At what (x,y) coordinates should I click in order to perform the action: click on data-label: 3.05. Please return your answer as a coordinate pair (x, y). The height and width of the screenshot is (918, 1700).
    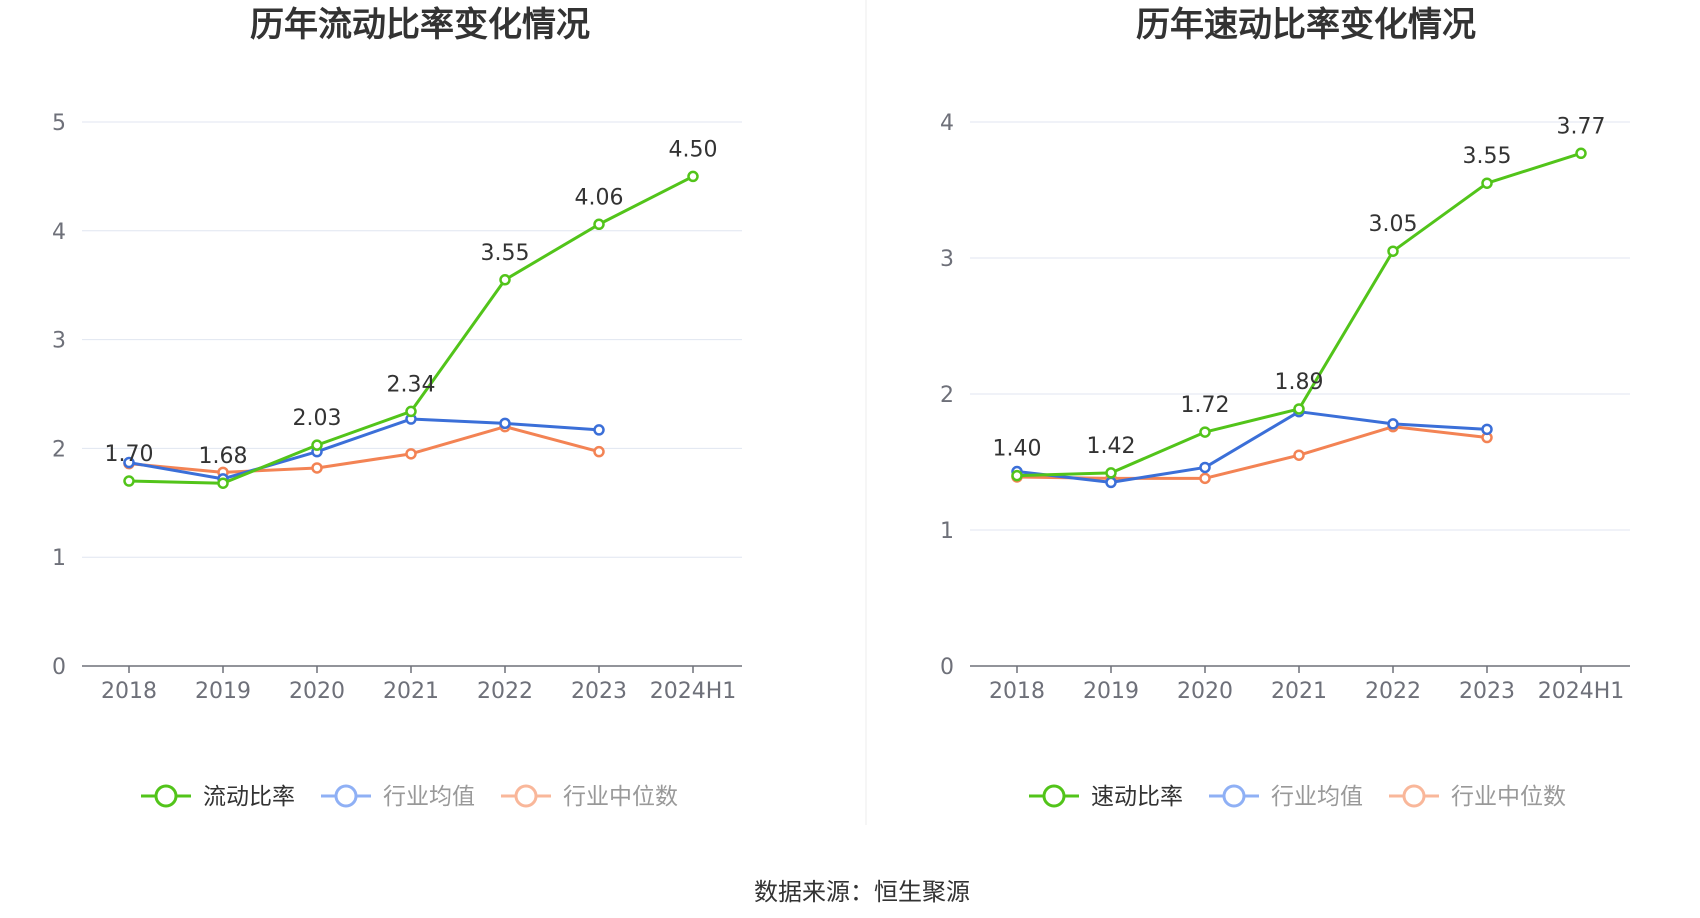
    Looking at the image, I should click on (1393, 224).